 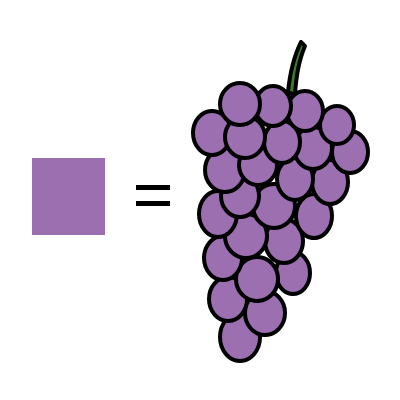 I want to click on equals-sign, so click(x=153, y=196).